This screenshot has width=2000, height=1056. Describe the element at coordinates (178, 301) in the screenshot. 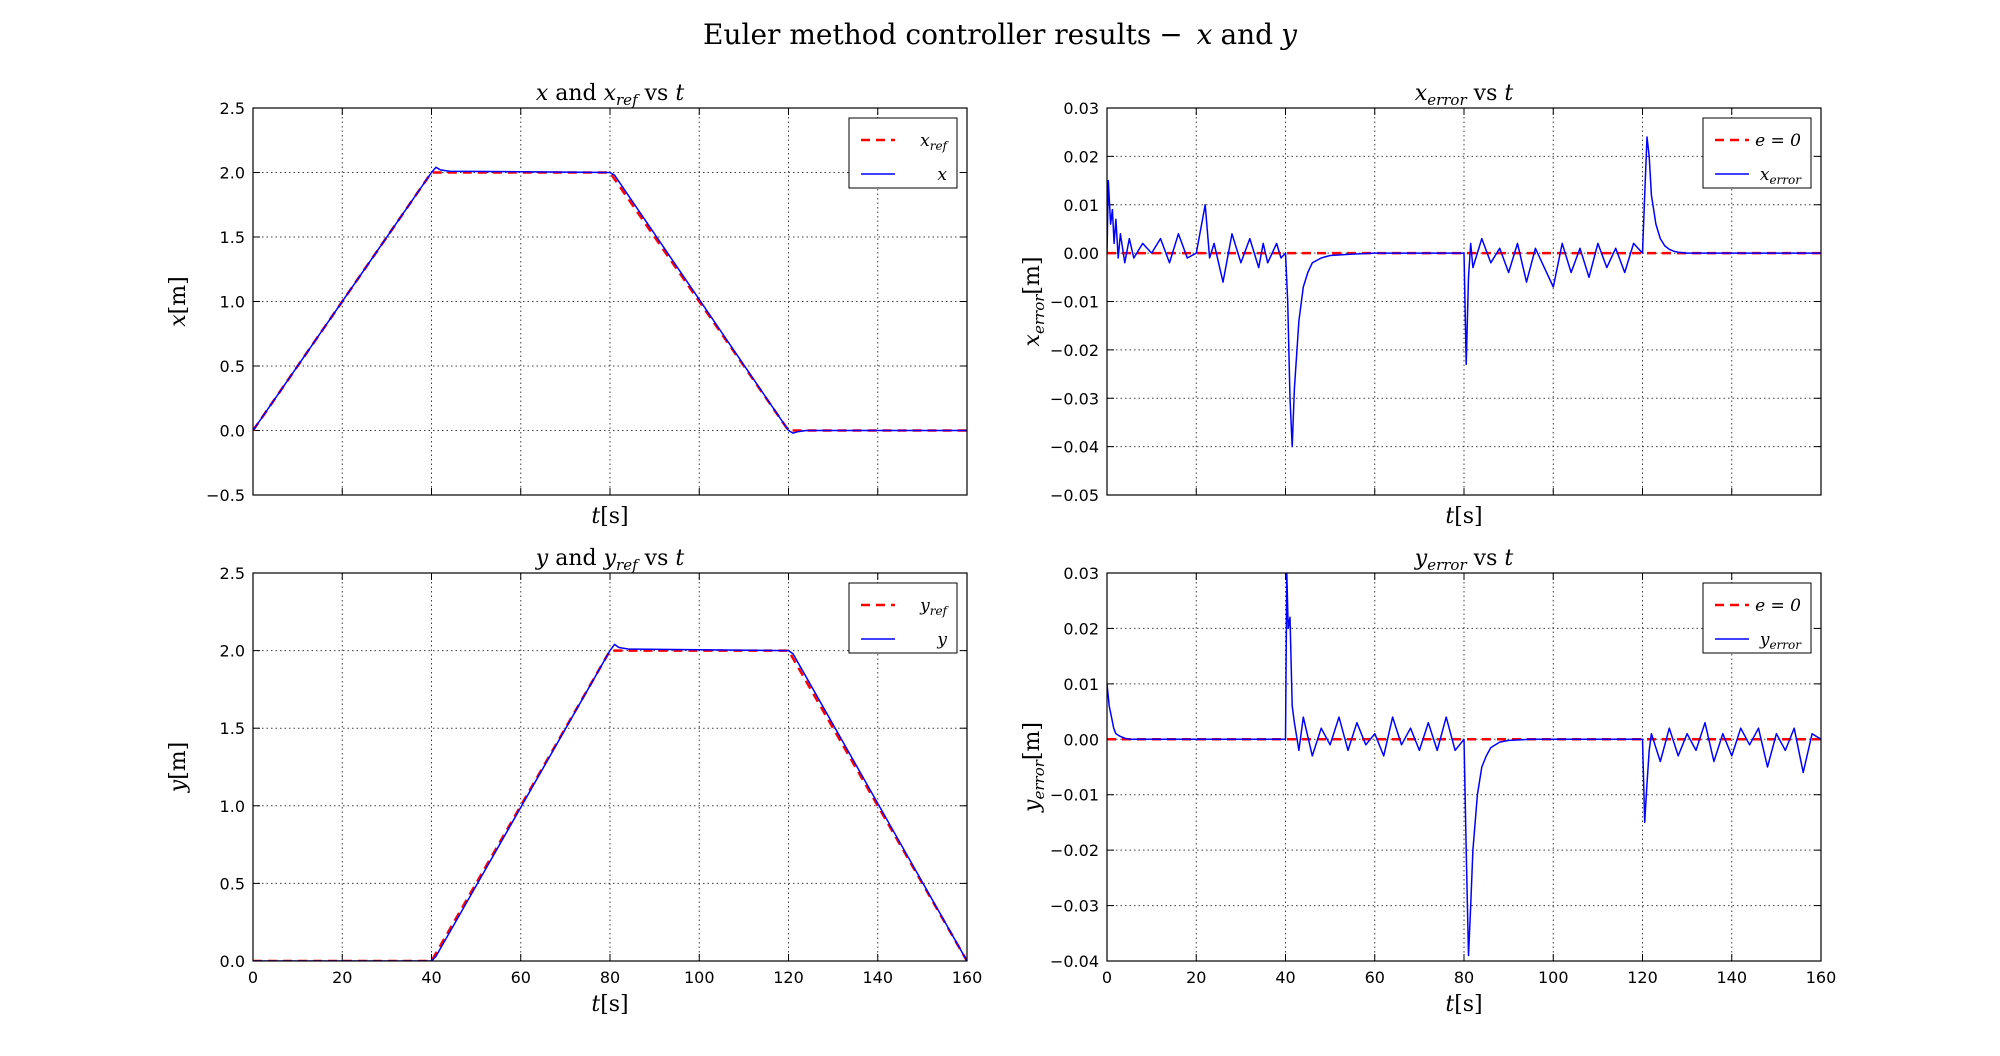

I see `y-axis-label: x[m]` at that location.